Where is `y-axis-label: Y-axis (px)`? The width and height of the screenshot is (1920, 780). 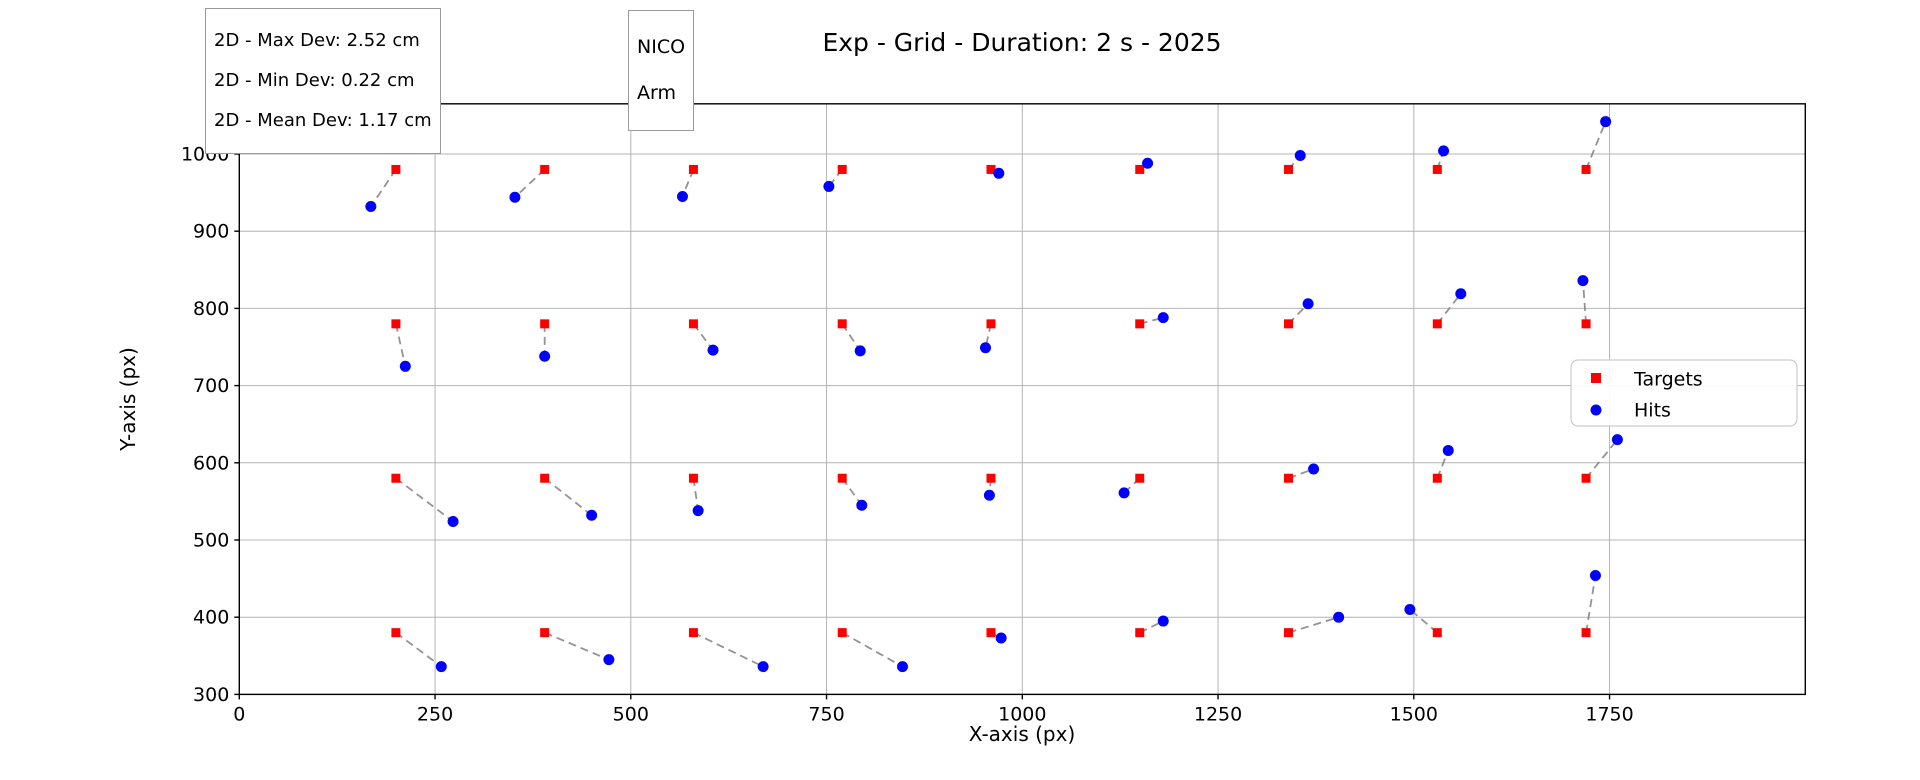
y-axis-label: Y-axis (px) is located at coordinates (128, 399).